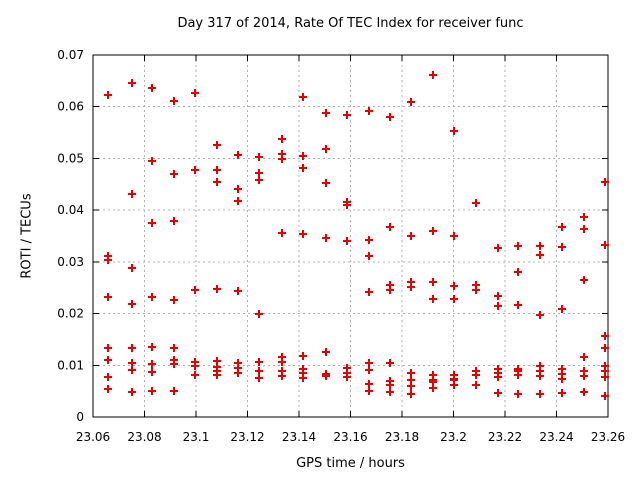  I want to click on x-tick-label: 23.1, so click(196, 437).